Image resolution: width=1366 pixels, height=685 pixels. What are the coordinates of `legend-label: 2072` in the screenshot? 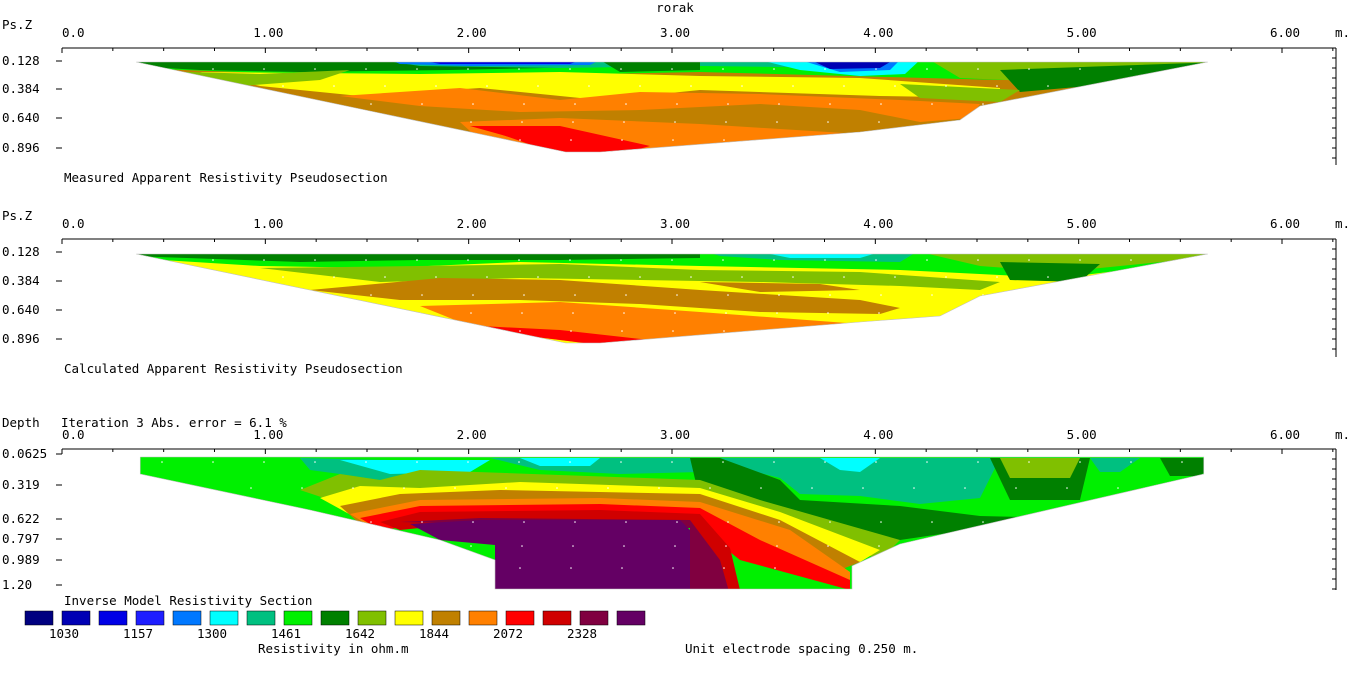 It's located at (508, 633).